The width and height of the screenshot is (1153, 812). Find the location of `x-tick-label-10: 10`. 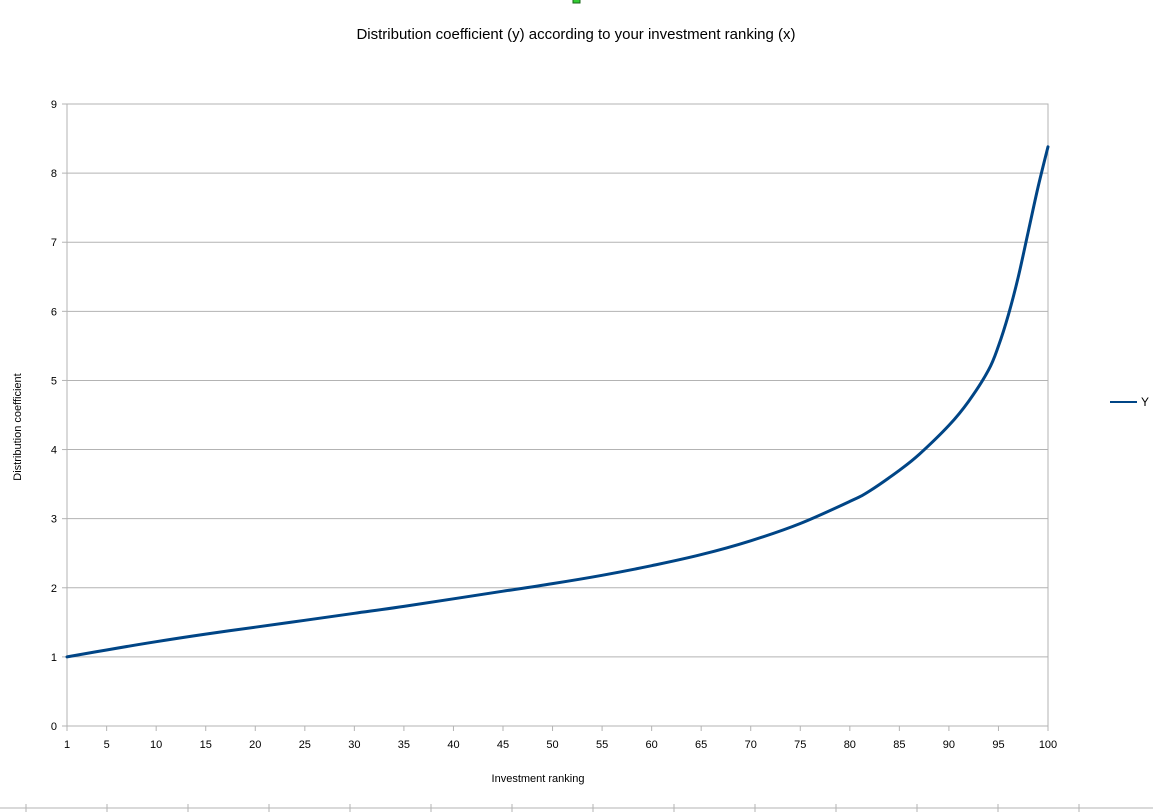

x-tick-label-10: 10 is located at coordinates (156, 745).